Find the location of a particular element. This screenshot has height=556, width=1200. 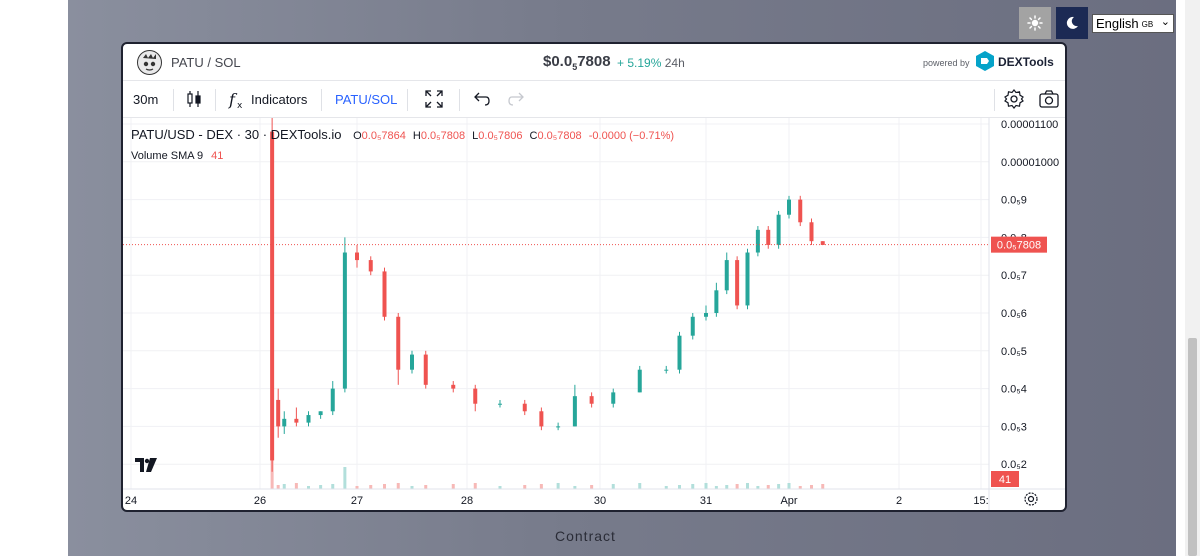

camera-icon is located at coordinates (1049, 99).